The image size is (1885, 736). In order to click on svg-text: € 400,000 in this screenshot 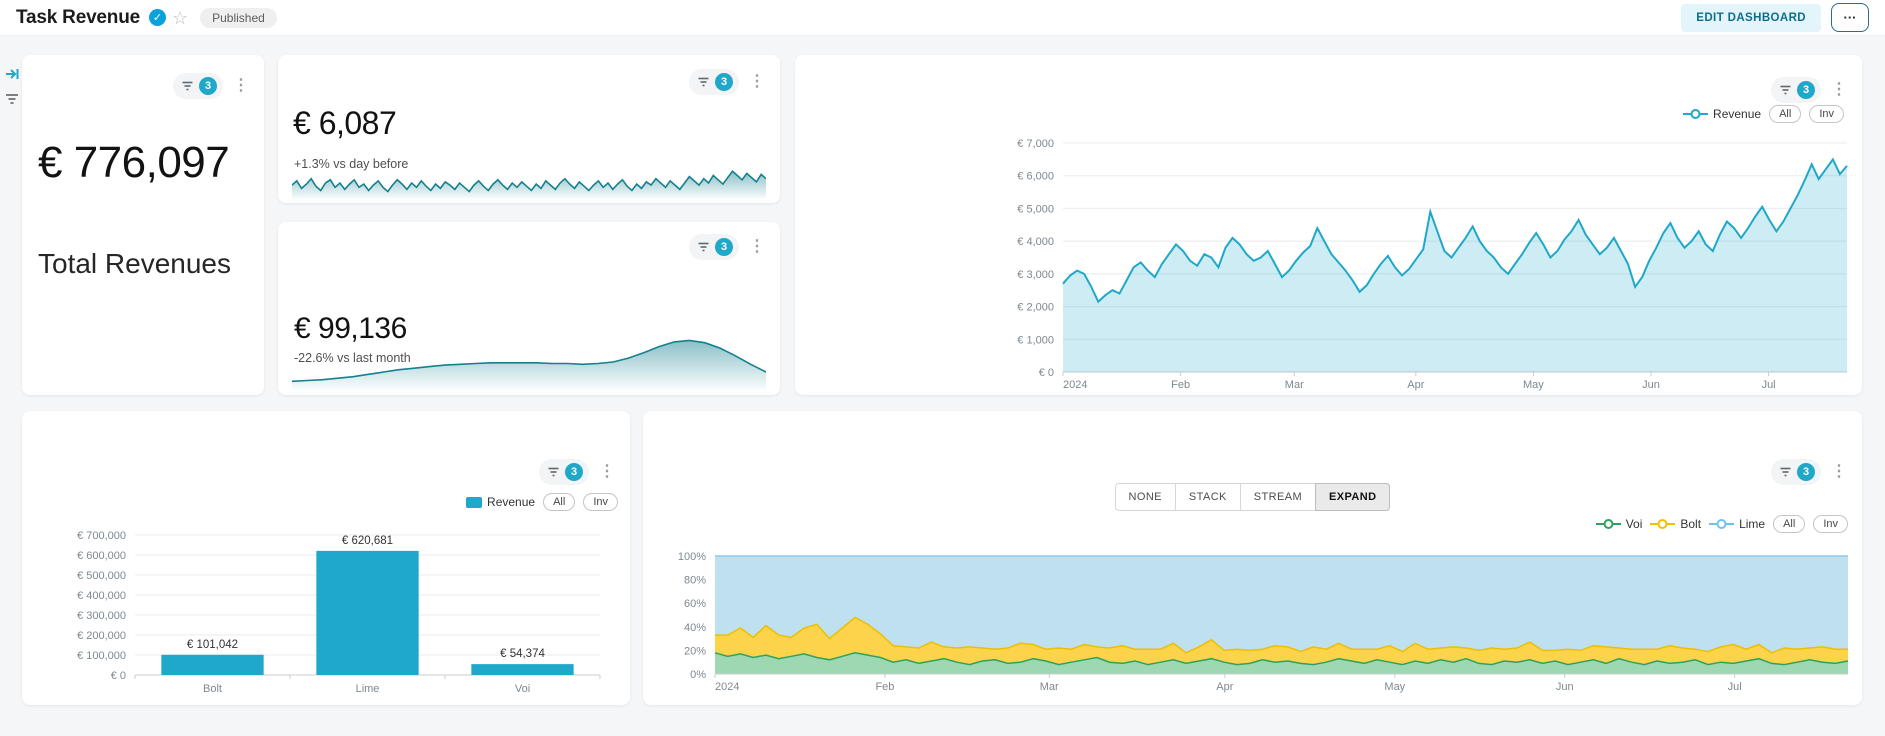, I will do `click(101, 596)`.